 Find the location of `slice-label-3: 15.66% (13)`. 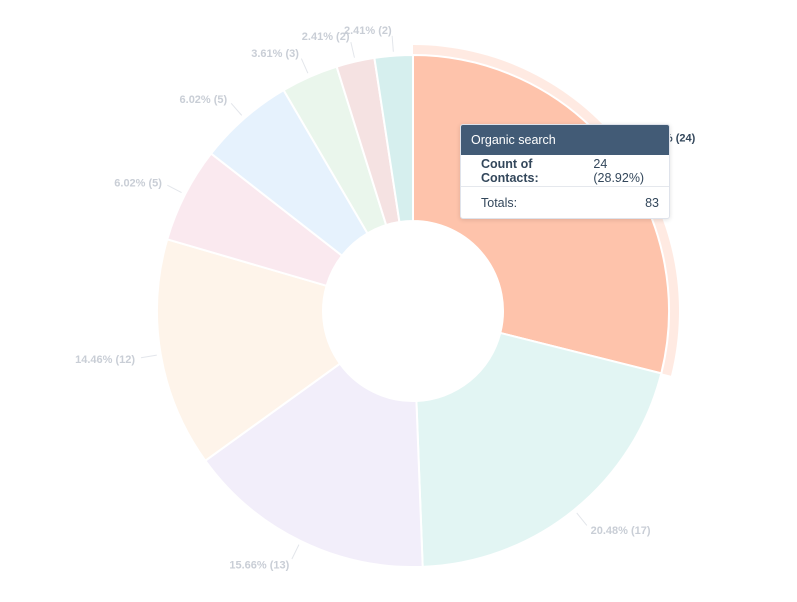

slice-label-3: 15.66% (13) is located at coordinates (259, 565).